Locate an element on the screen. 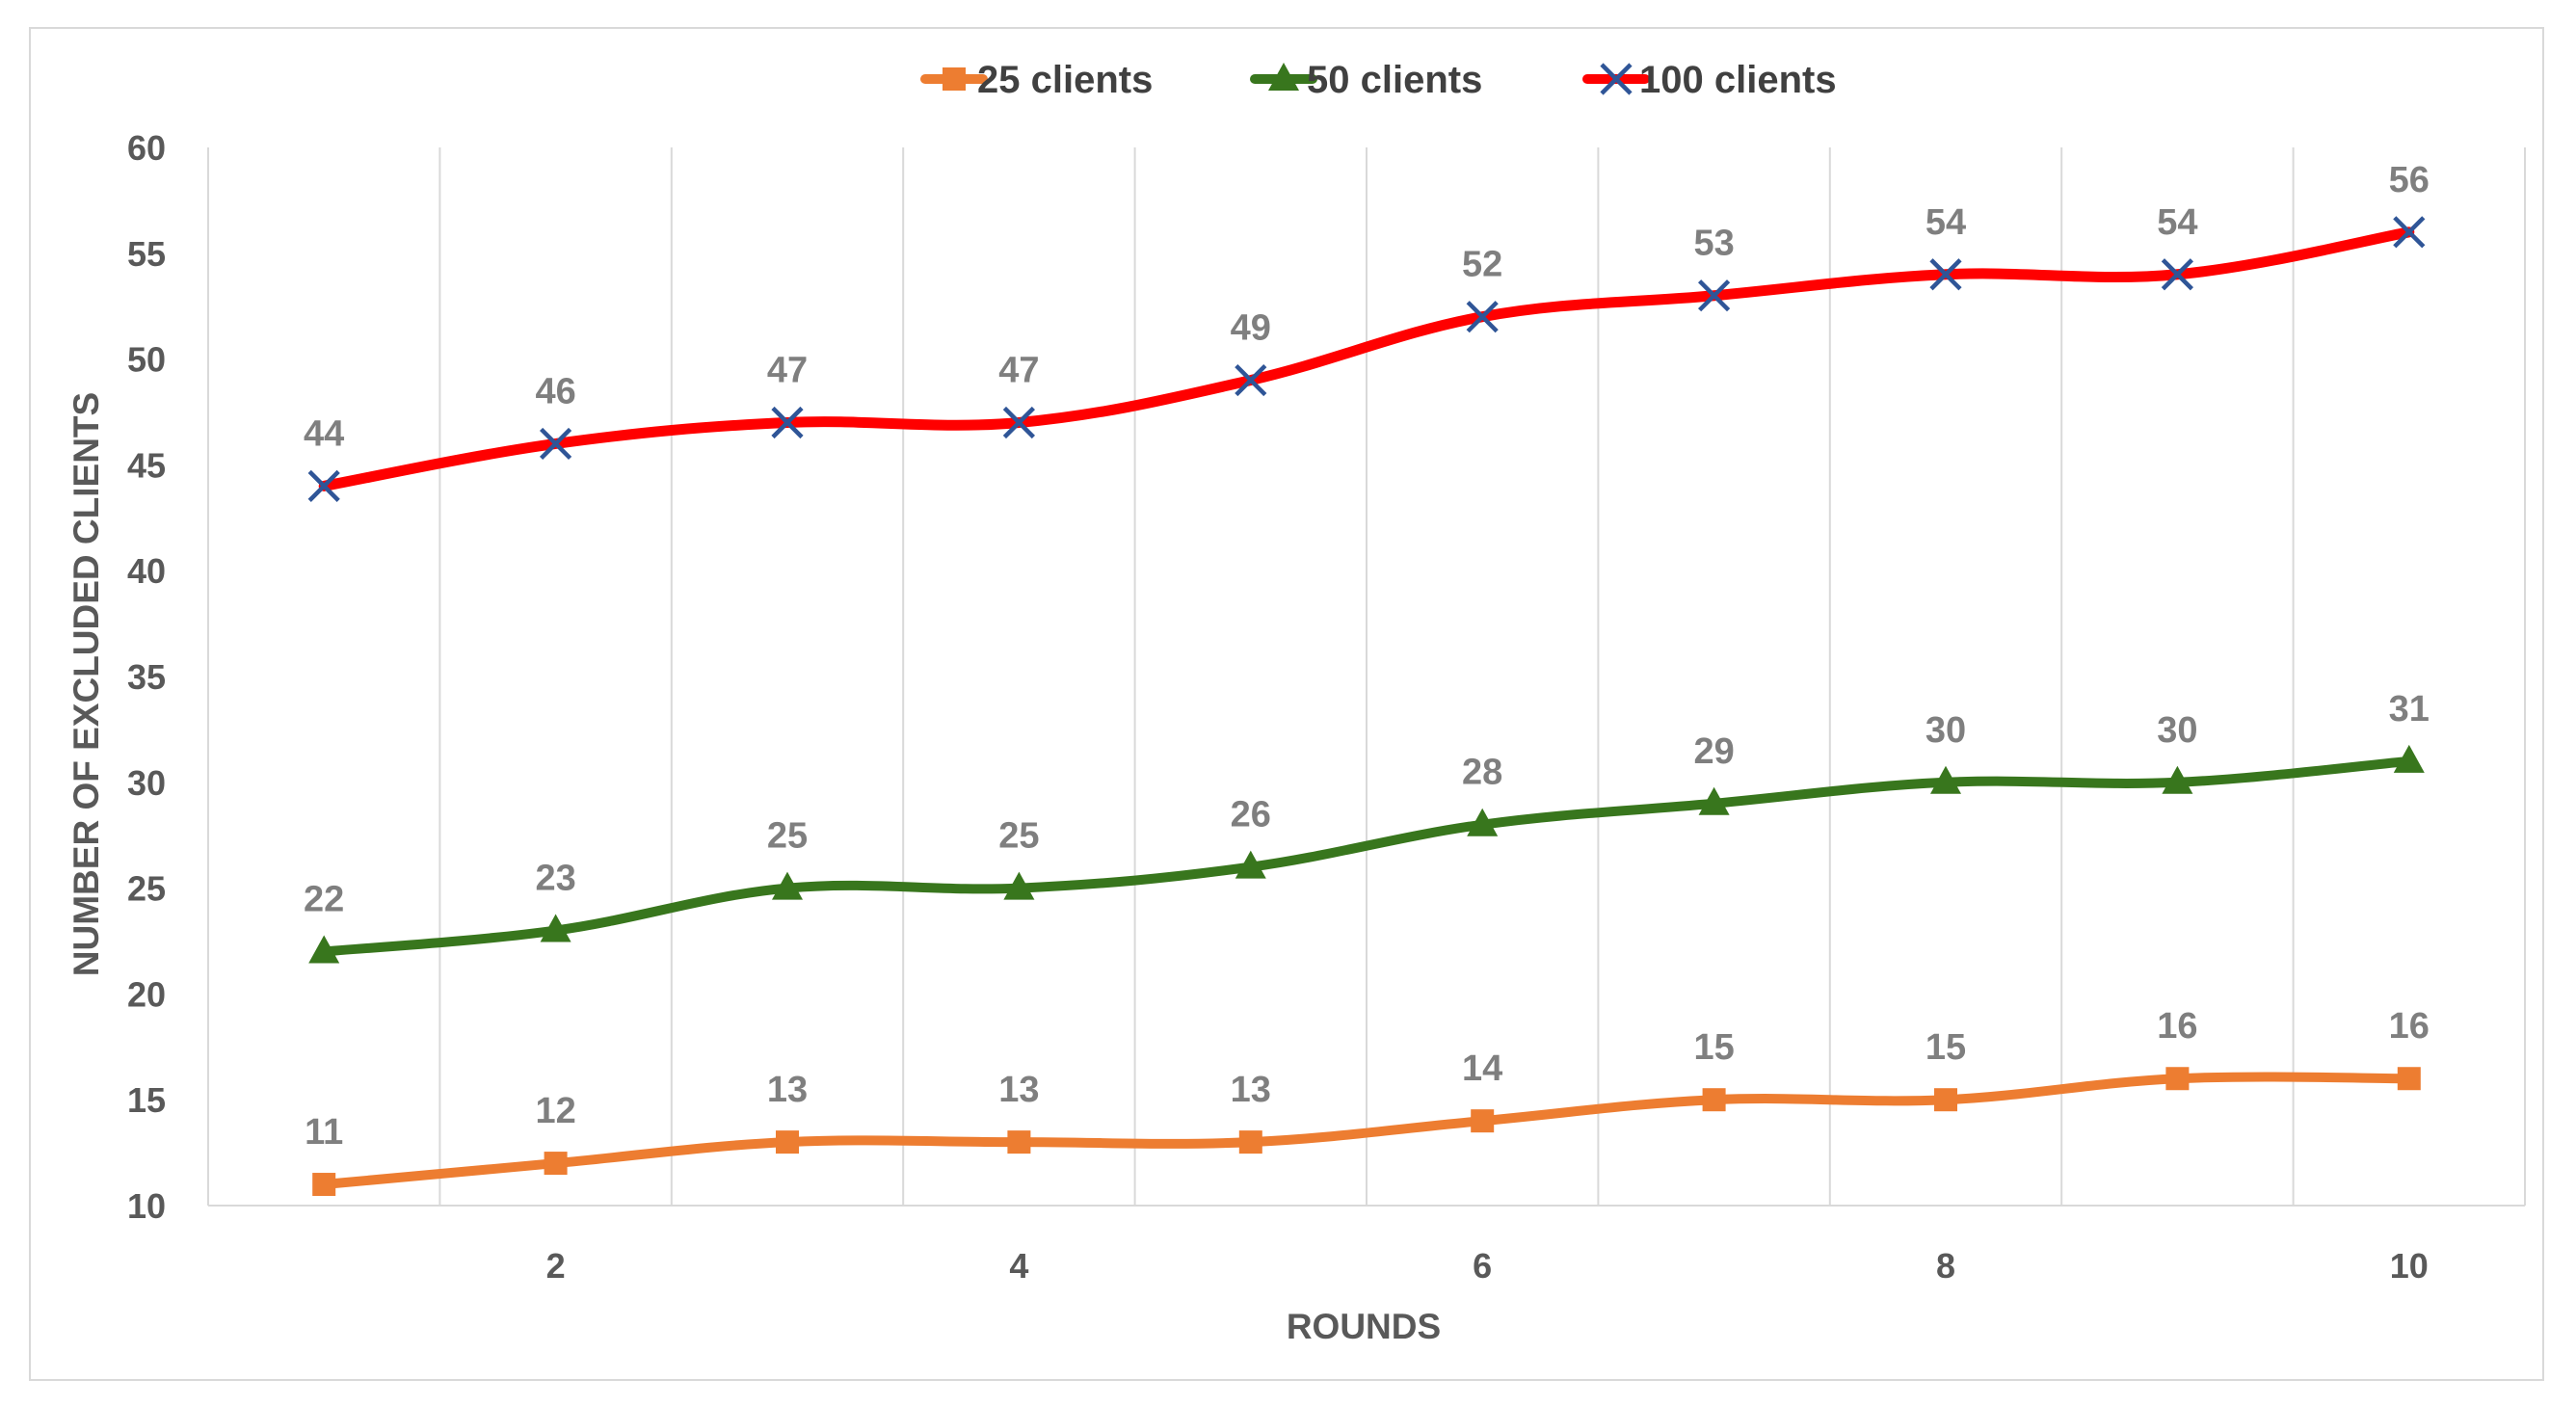 The image size is (2576, 1406). legend-entry: 100 clients is located at coordinates (1709, 80).